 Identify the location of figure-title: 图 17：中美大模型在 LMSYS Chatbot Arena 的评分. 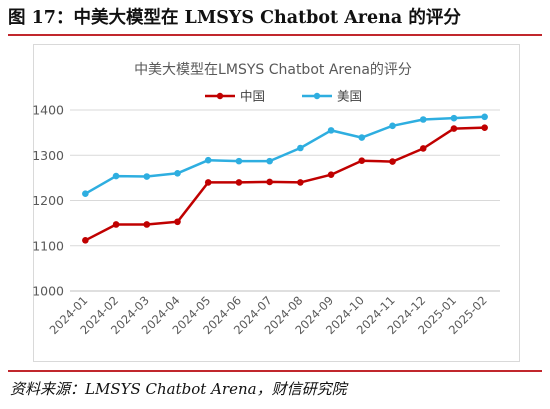
(234, 18).